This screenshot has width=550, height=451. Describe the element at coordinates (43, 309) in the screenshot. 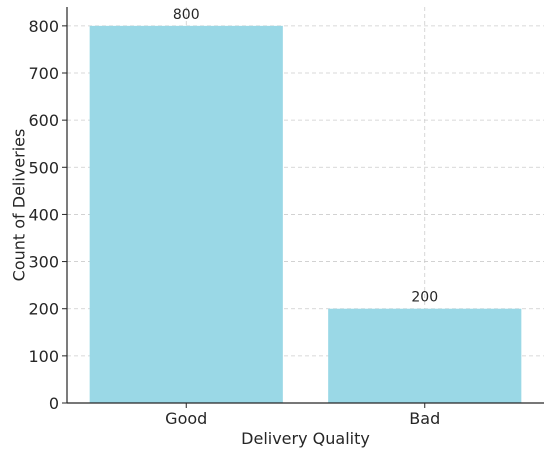

I see `y-tick-label: 200` at that location.